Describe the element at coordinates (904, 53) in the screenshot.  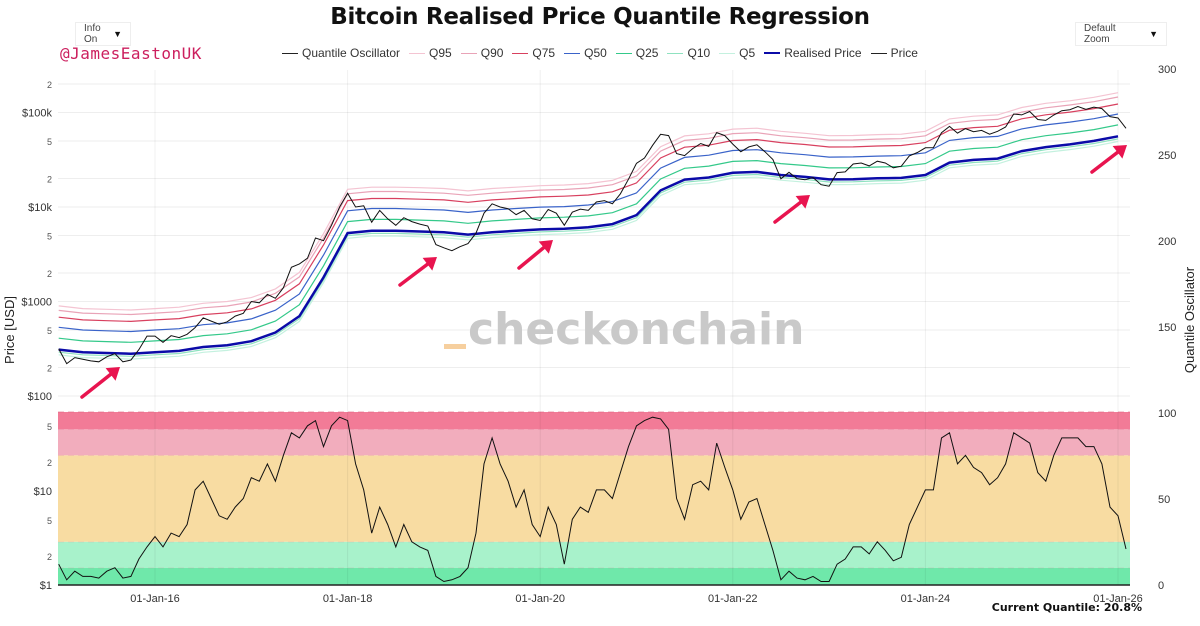
I see `legend-label: Price` at that location.